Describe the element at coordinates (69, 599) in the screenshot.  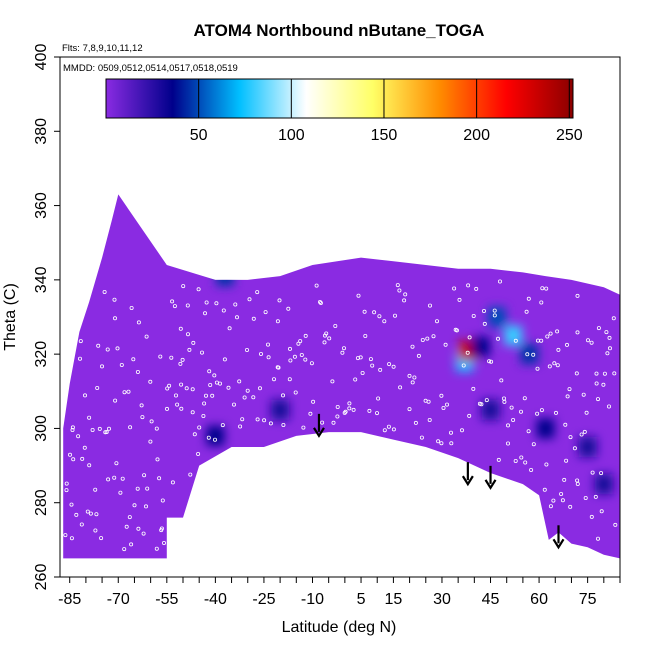
I see `x-tick-label: -85` at that location.